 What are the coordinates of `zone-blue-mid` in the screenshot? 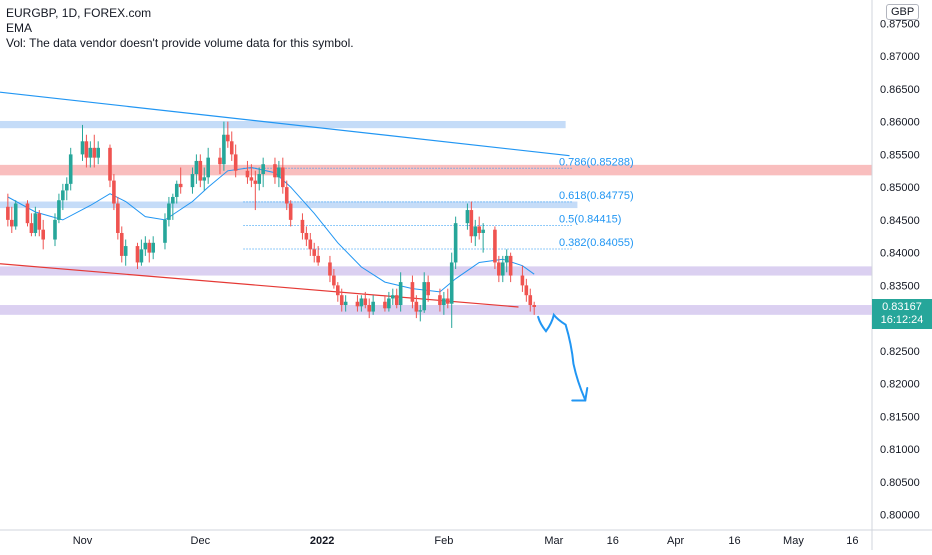 It's located at (289, 205).